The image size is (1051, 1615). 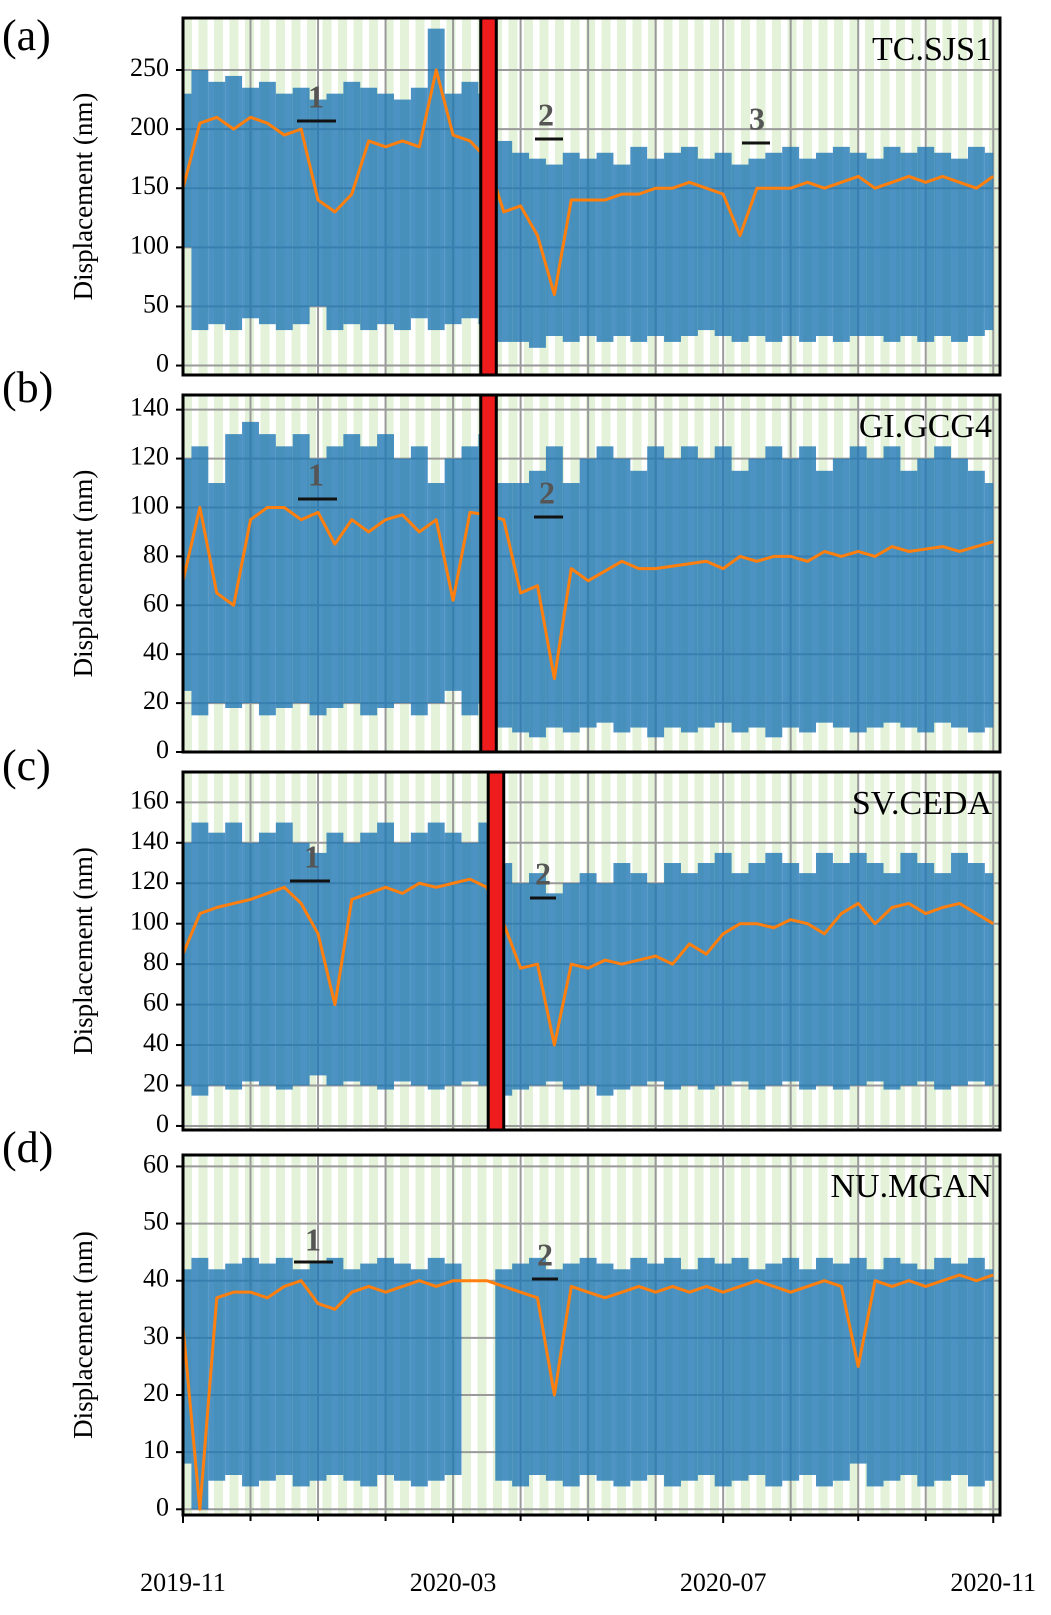 What do you see at coordinates (912, 1186) in the screenshot?
I see `station-title: NU.MGAN` at bounding box center [912, 1186].